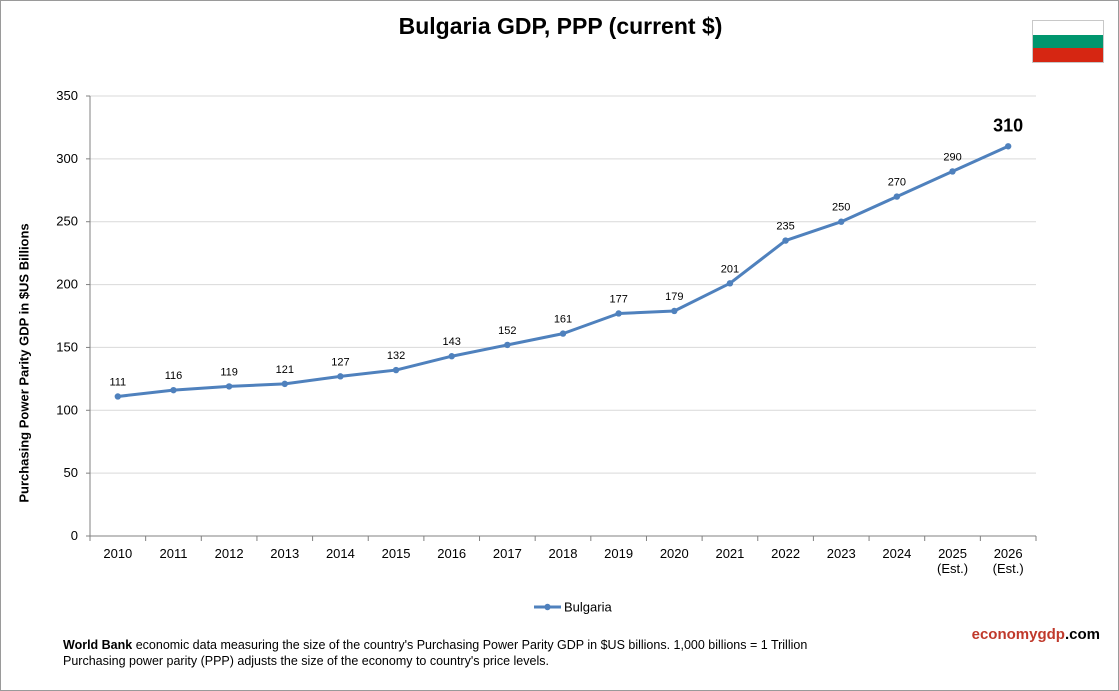 The image size is (1119, 691). What do you see at coordinates (618, 553) in the screenshot?
I see `x-tick-label: 2019` at bounding box center [618, 553].